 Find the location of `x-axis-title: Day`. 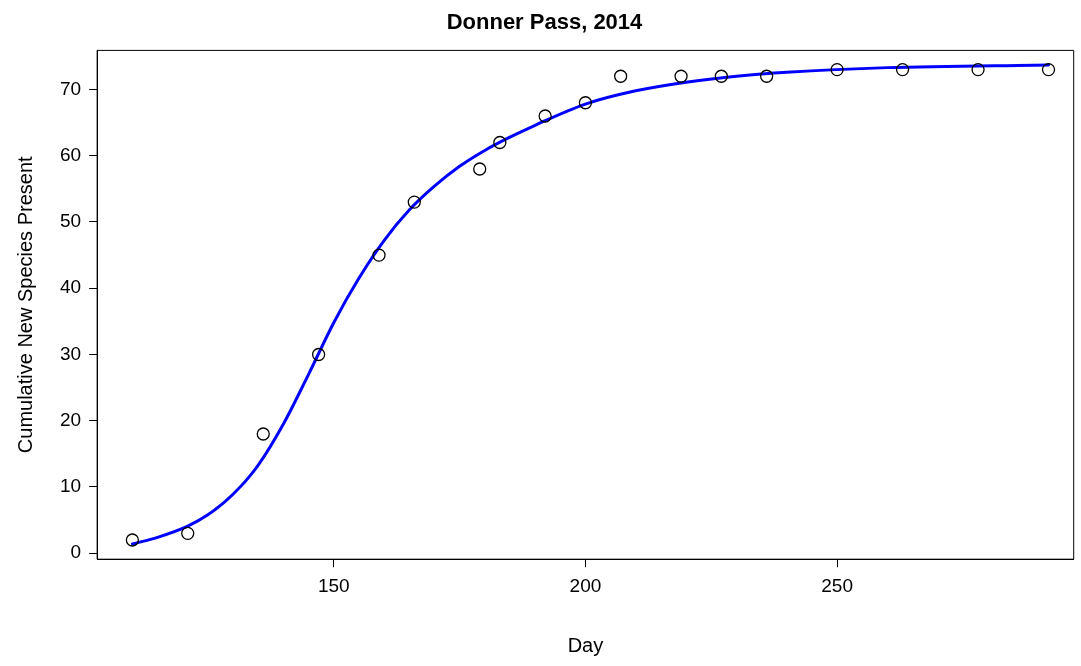

x-axis-title: Day is located at coordinates (585, 644).